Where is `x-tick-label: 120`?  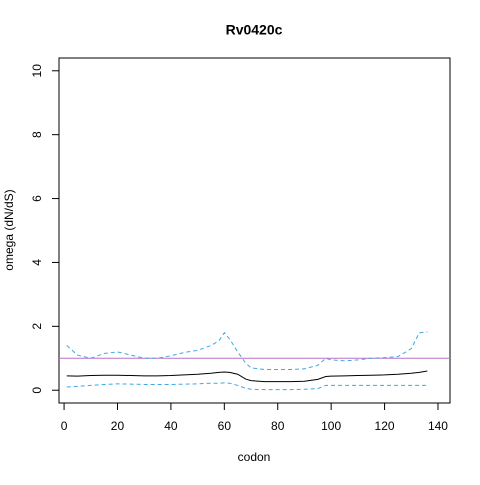 x-tick-label: 120 is located at coordinates (385, 426).